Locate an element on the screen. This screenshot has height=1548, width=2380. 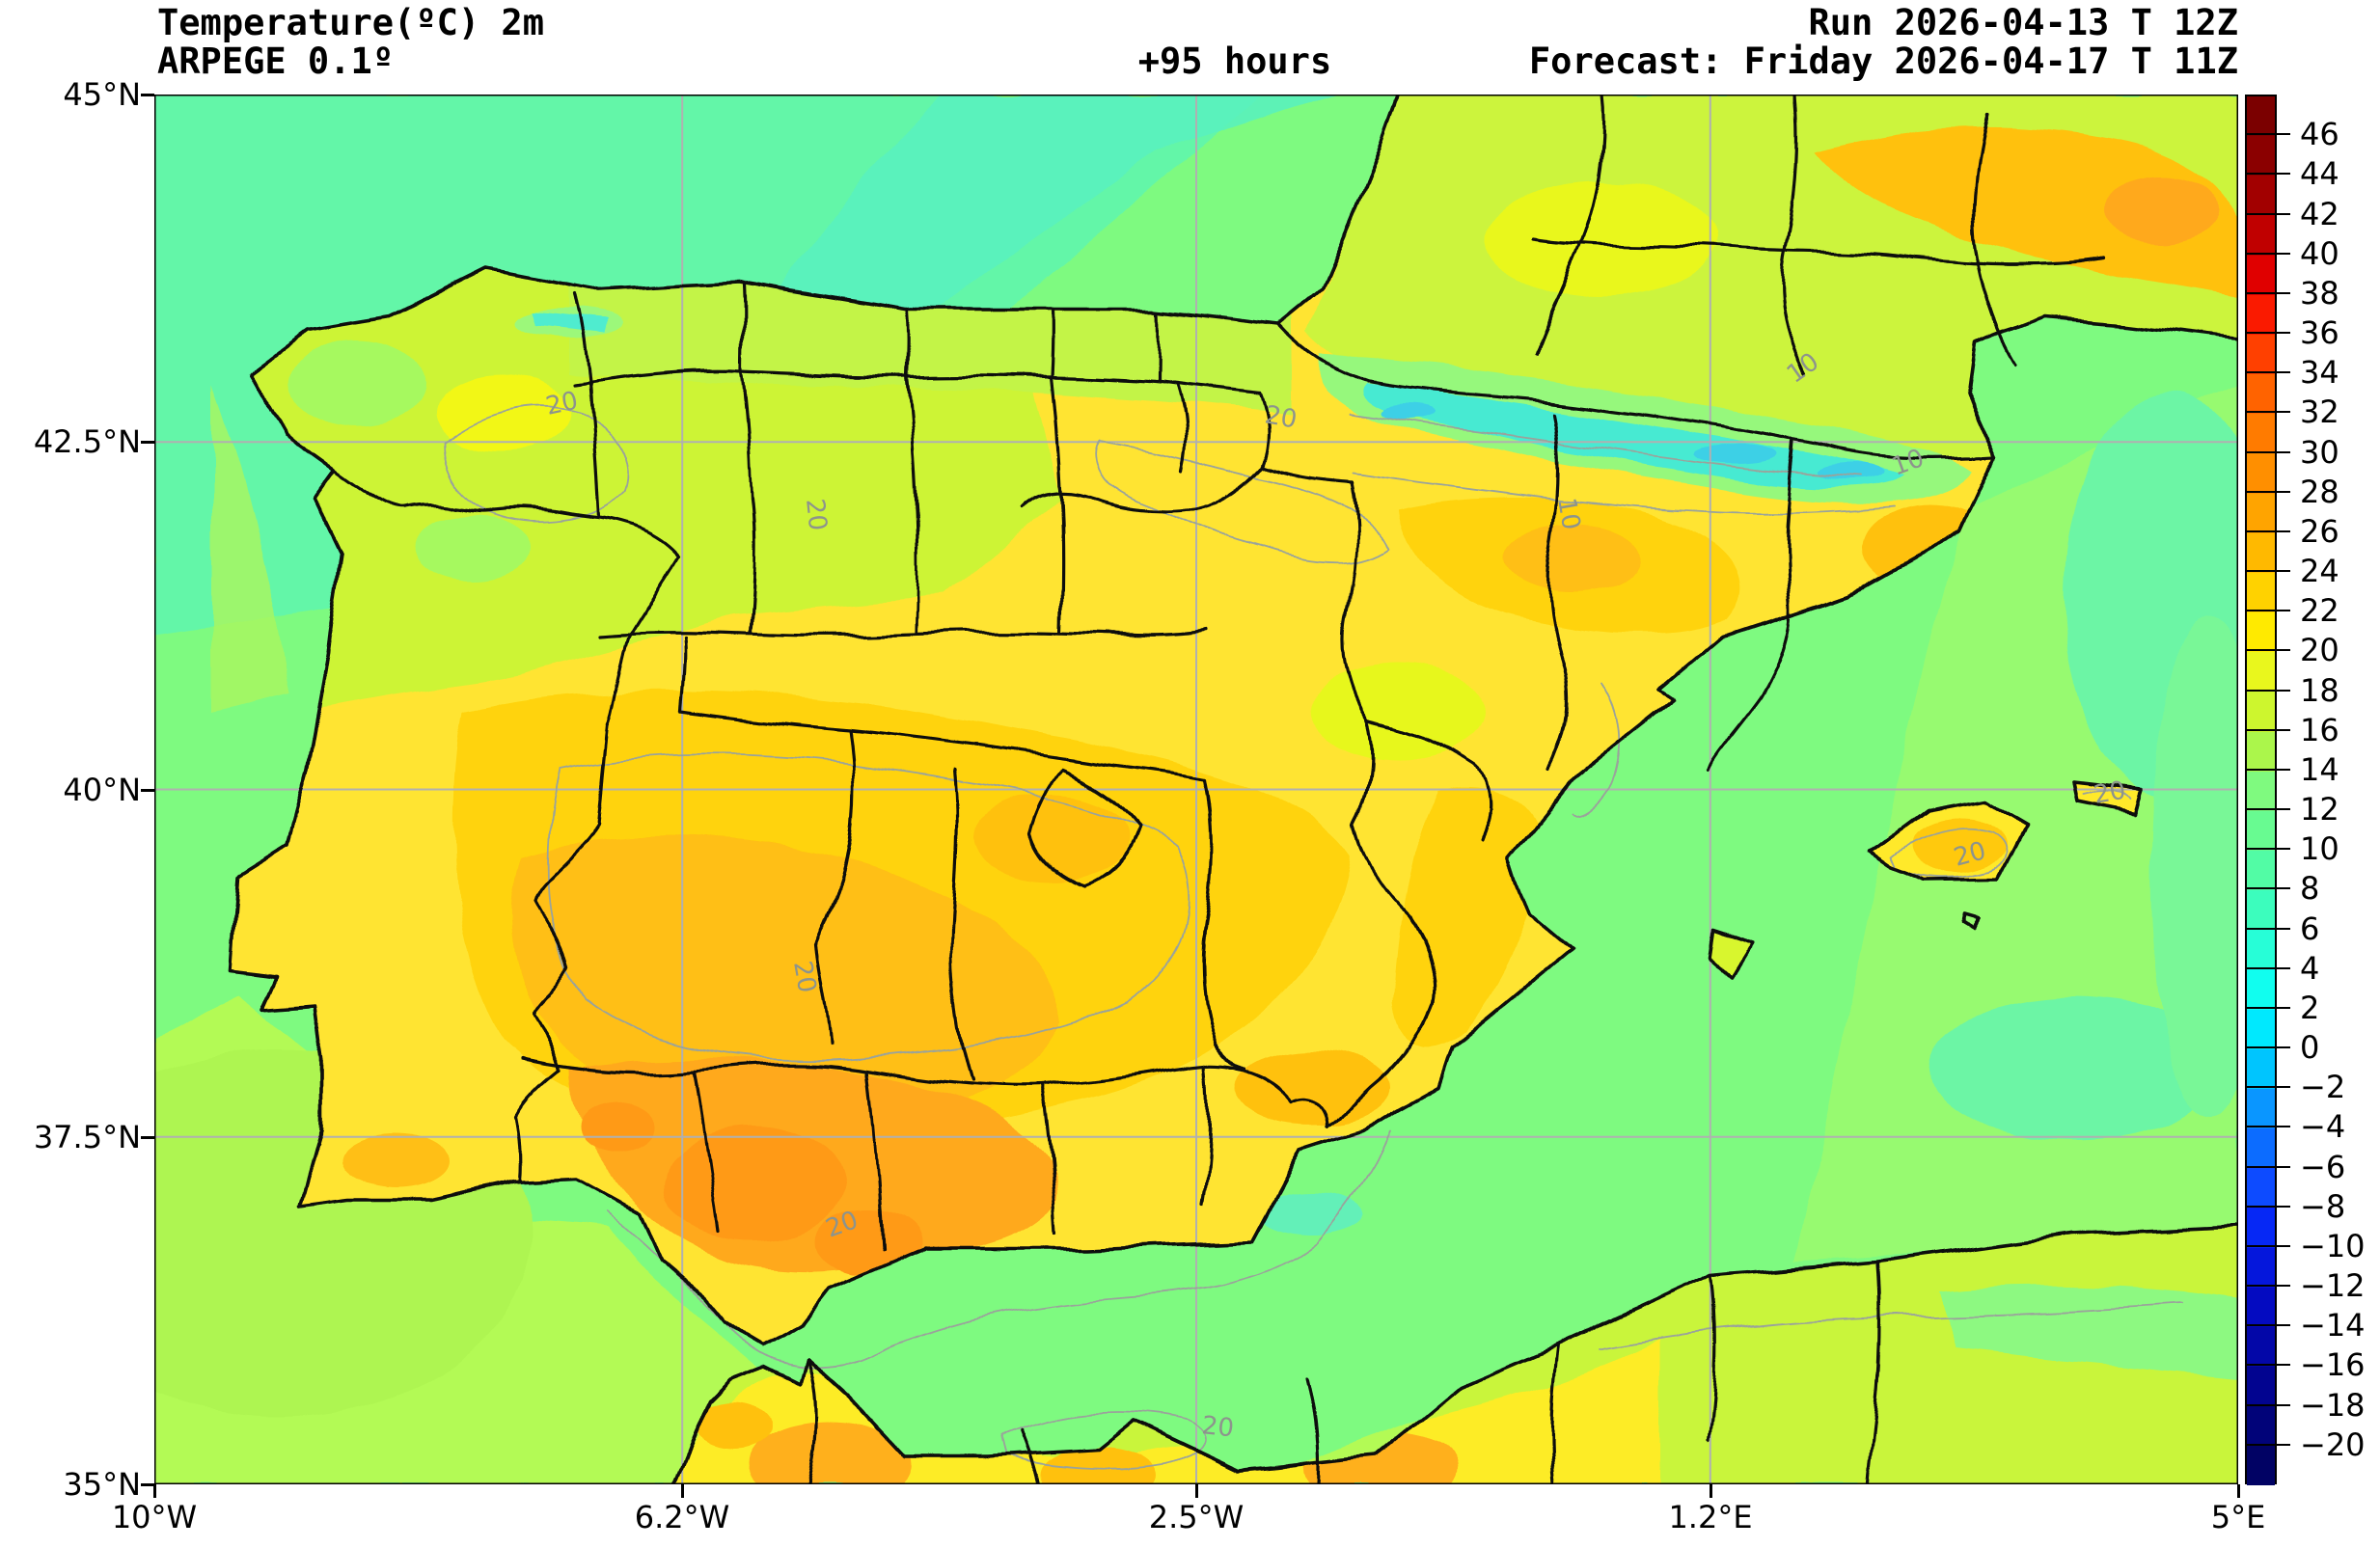
forecast-datetime: Forecast: Friday 2026-04-17 T 11Z is located at coordinates (1883, 62).